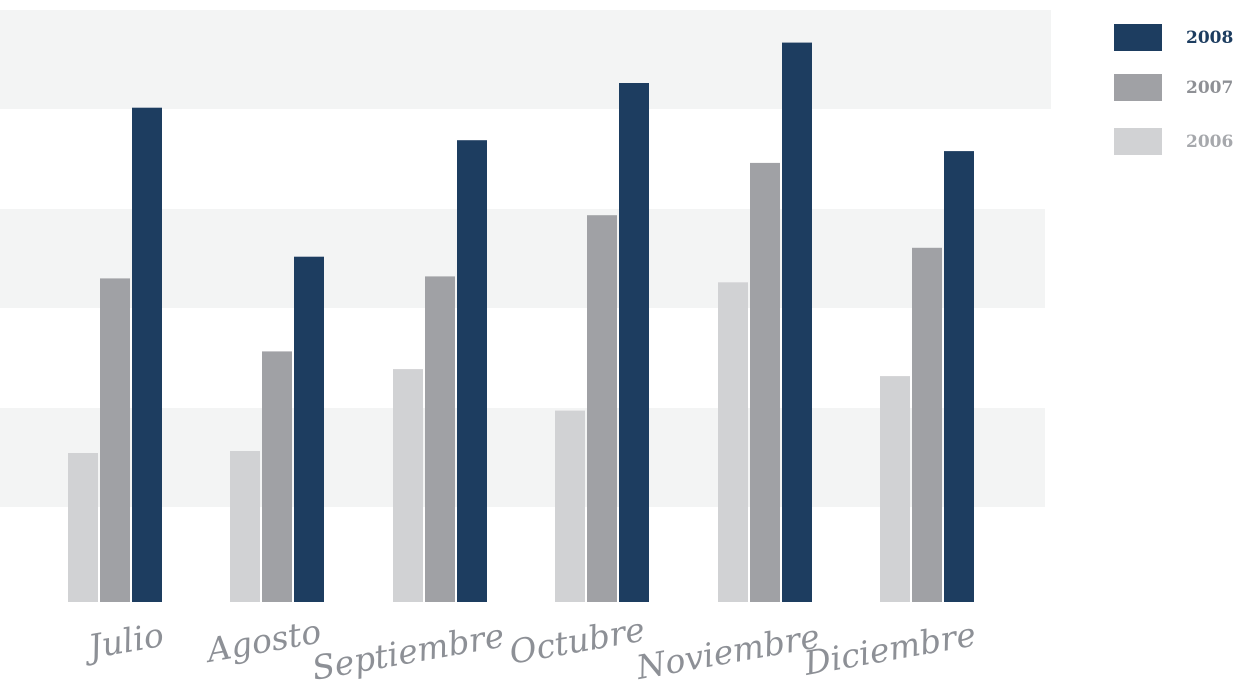  I want to click on bar-2007-agosto, so click(277, 476).